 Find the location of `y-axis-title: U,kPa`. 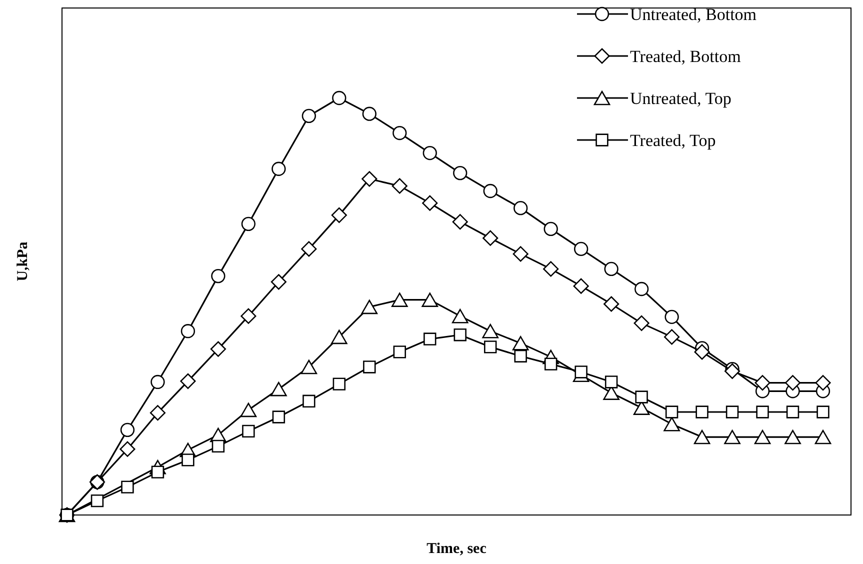

y-axis-title: U,kPa is located at coordinates (23, 261).